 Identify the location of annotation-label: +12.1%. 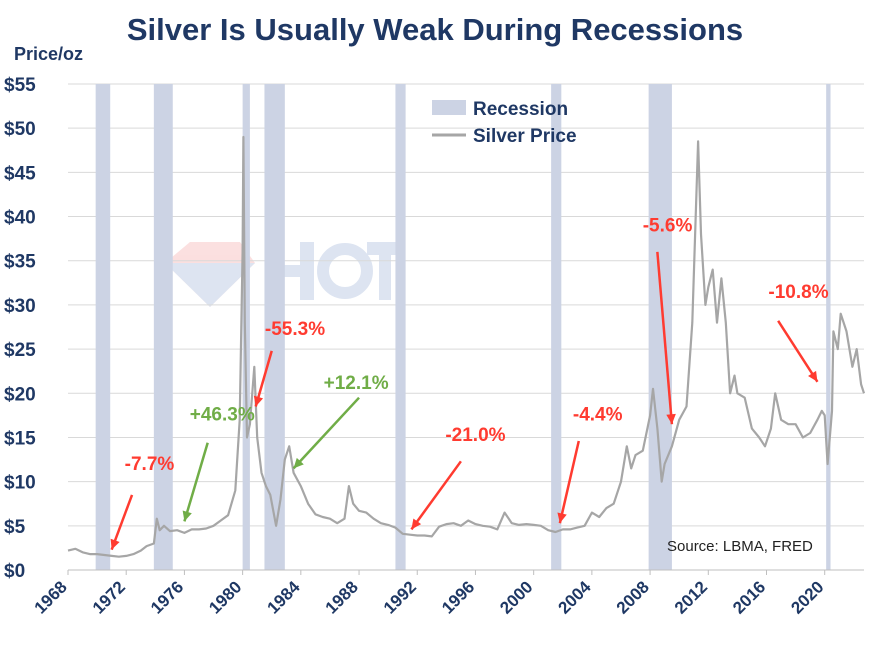
(356, 383).